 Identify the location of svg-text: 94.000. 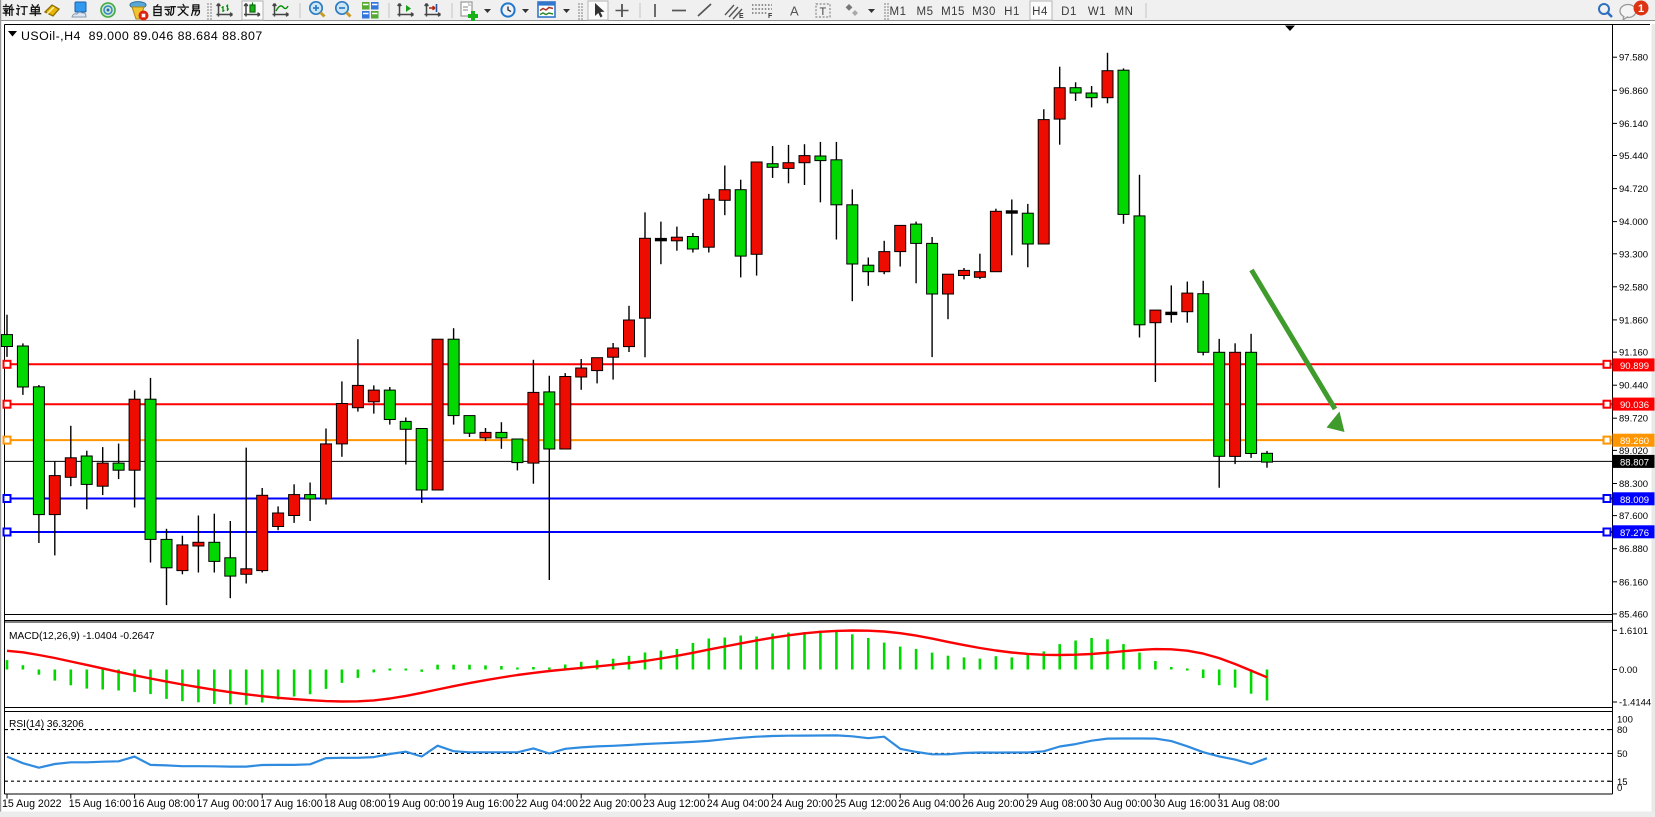
(1633, 222).